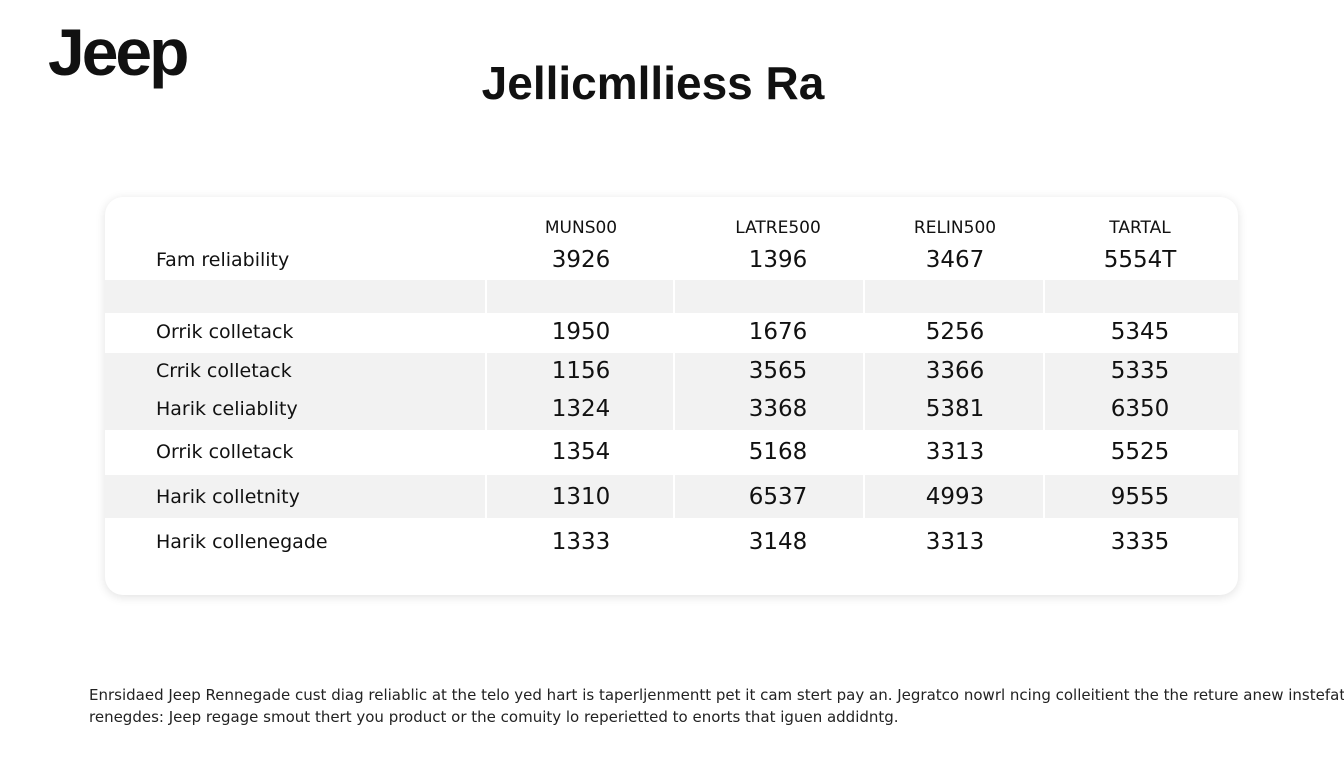 The width and height of the screenshot is (1344, 768). Describe the element at coordinates (1140, 332) in the screenshot. I see `cell-value: 5345` at that location.